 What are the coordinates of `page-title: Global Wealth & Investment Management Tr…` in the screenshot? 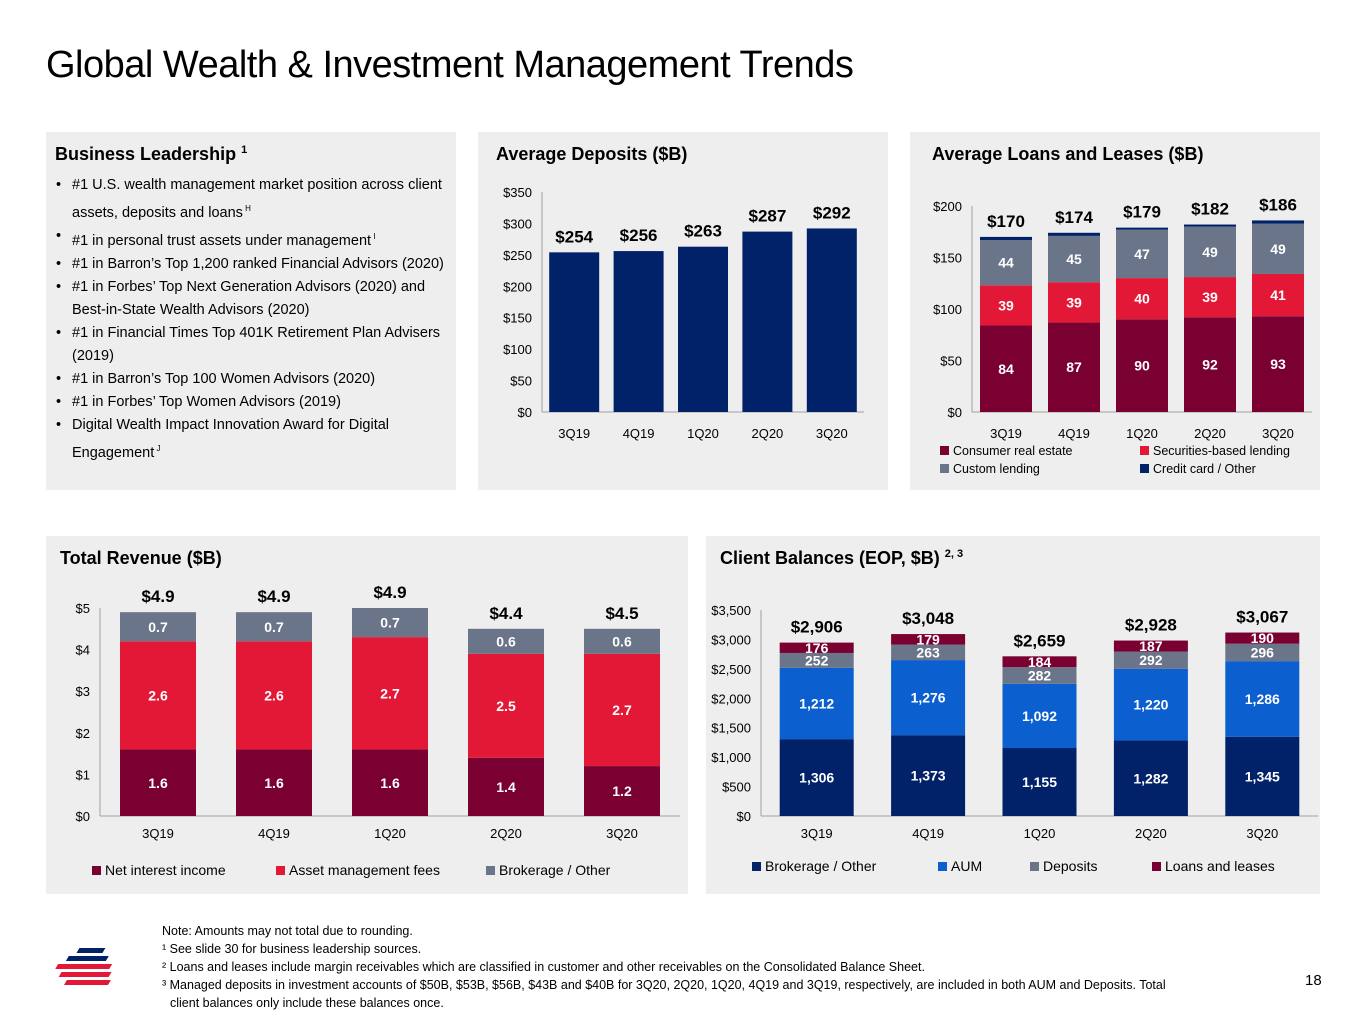 It's located at (450, 65).